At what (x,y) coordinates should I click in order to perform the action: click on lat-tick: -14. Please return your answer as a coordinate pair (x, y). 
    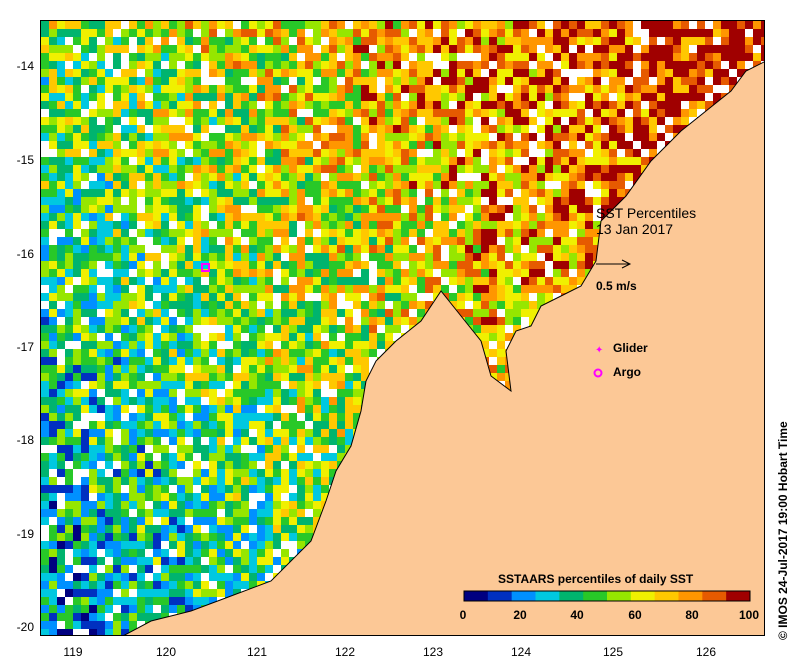
    Looking at the image, I should click on (25, 66).